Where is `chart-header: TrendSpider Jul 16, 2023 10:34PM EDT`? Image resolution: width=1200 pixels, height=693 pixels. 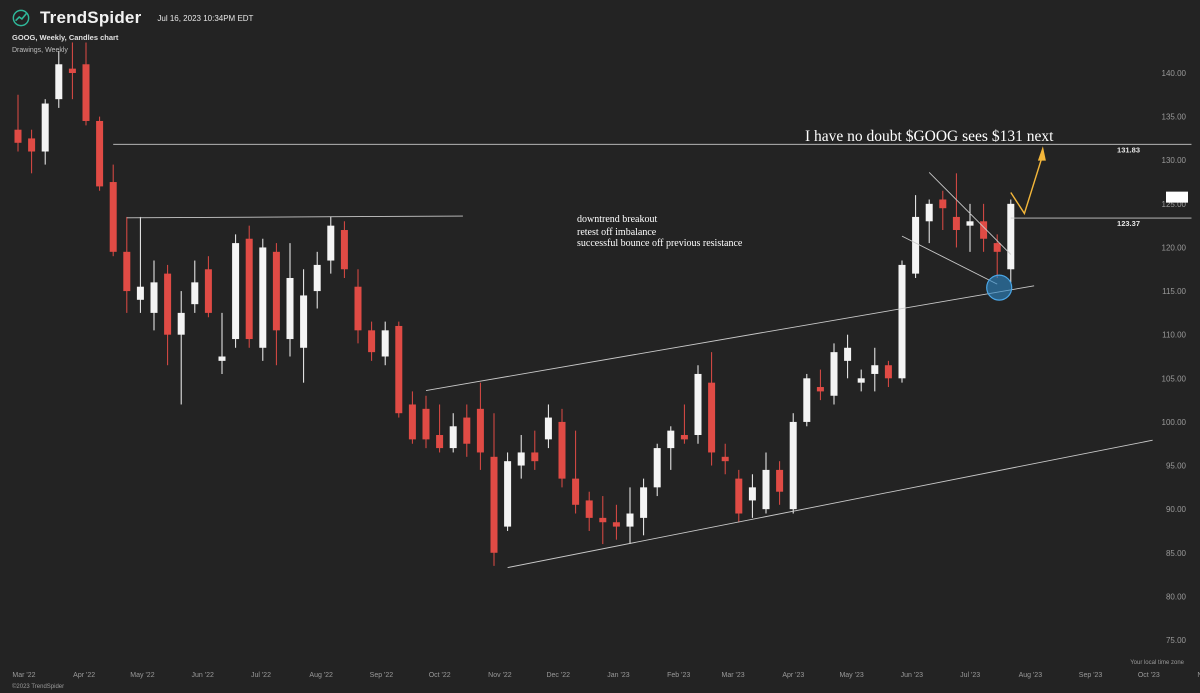
chart-header: TrendSpider Jul 16, 2023 10:34PM EDT is located at coordinates (132, 18).